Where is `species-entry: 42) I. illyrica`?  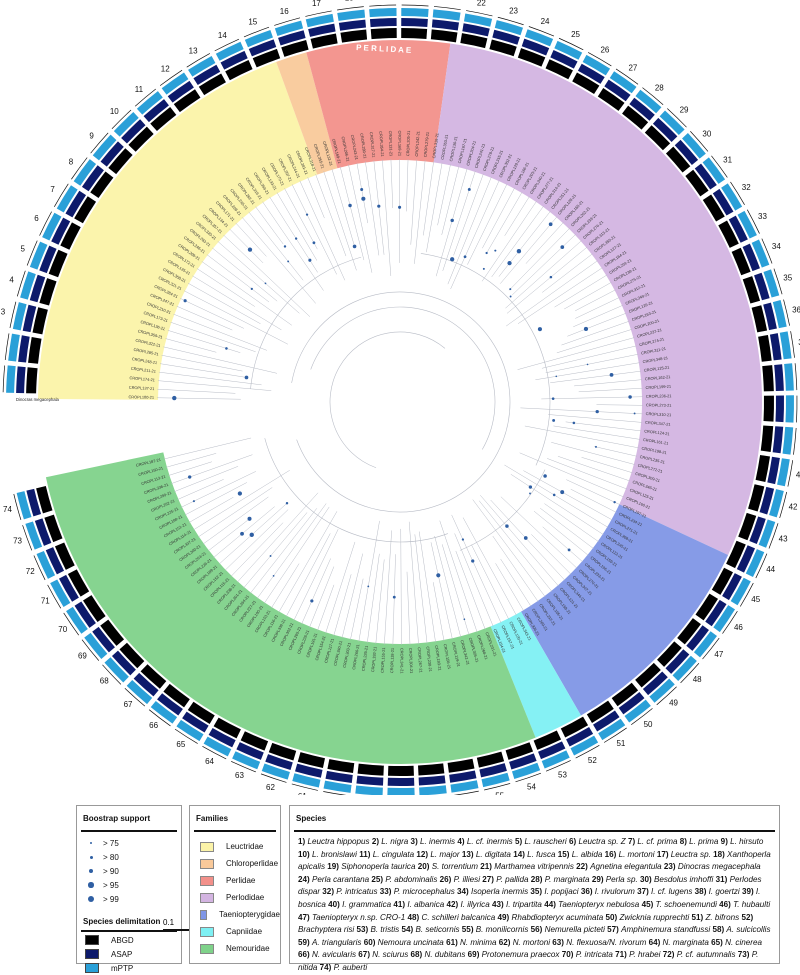 species-entry: 42) I. illyrica is located at coordinates (469, 904).